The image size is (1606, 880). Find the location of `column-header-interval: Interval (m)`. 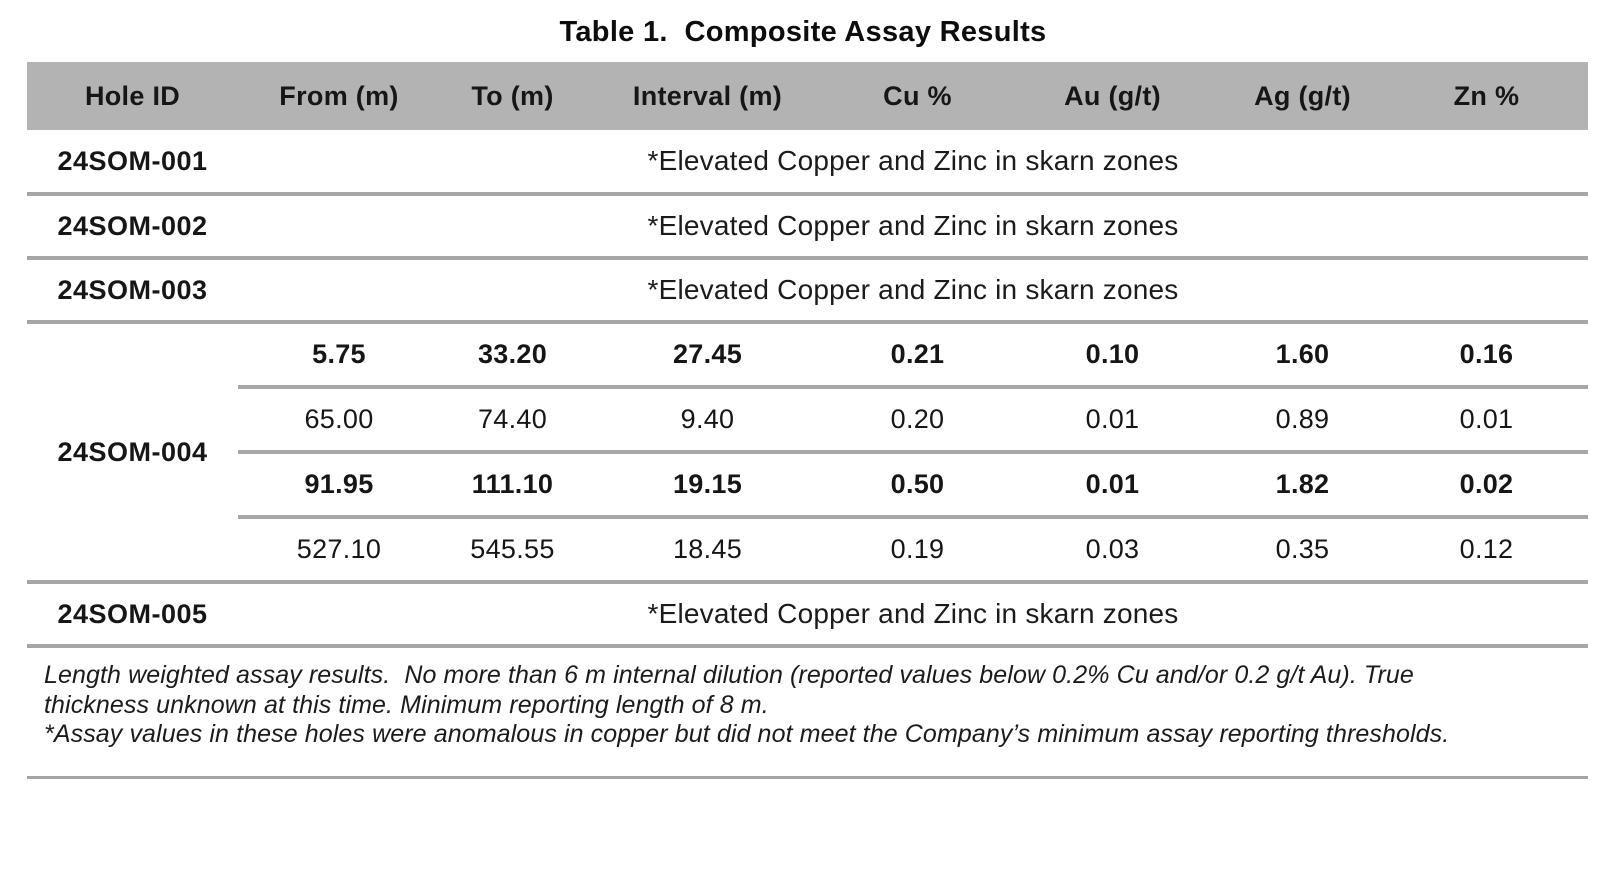

column-header-interval: Interval (m) is located at coordinates (707, 96).